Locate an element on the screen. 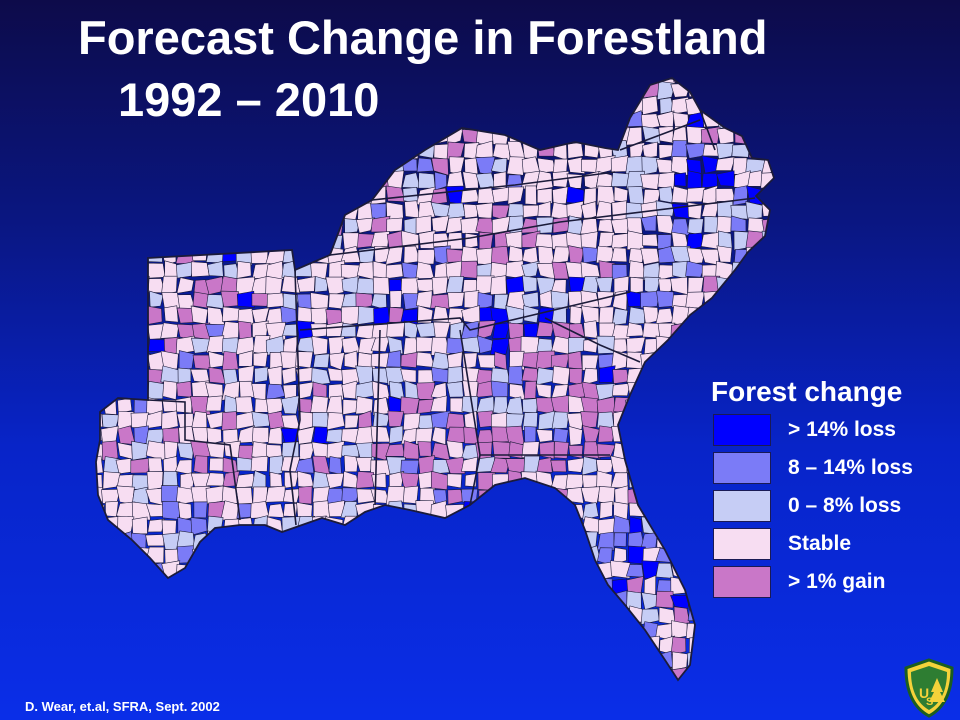 The height and width of the screenshot is (720, 960). legend-label: > 1% gain is located at coordinates (837, 581).